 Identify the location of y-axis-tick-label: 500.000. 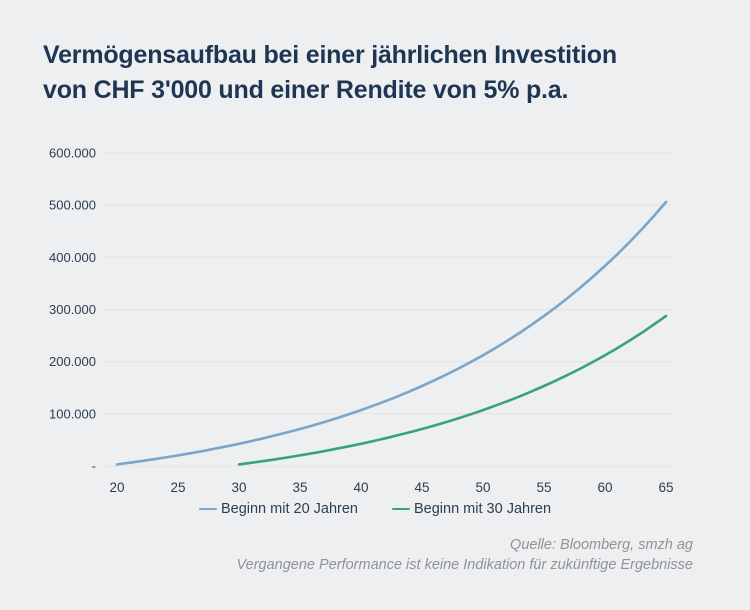
(72, 205).